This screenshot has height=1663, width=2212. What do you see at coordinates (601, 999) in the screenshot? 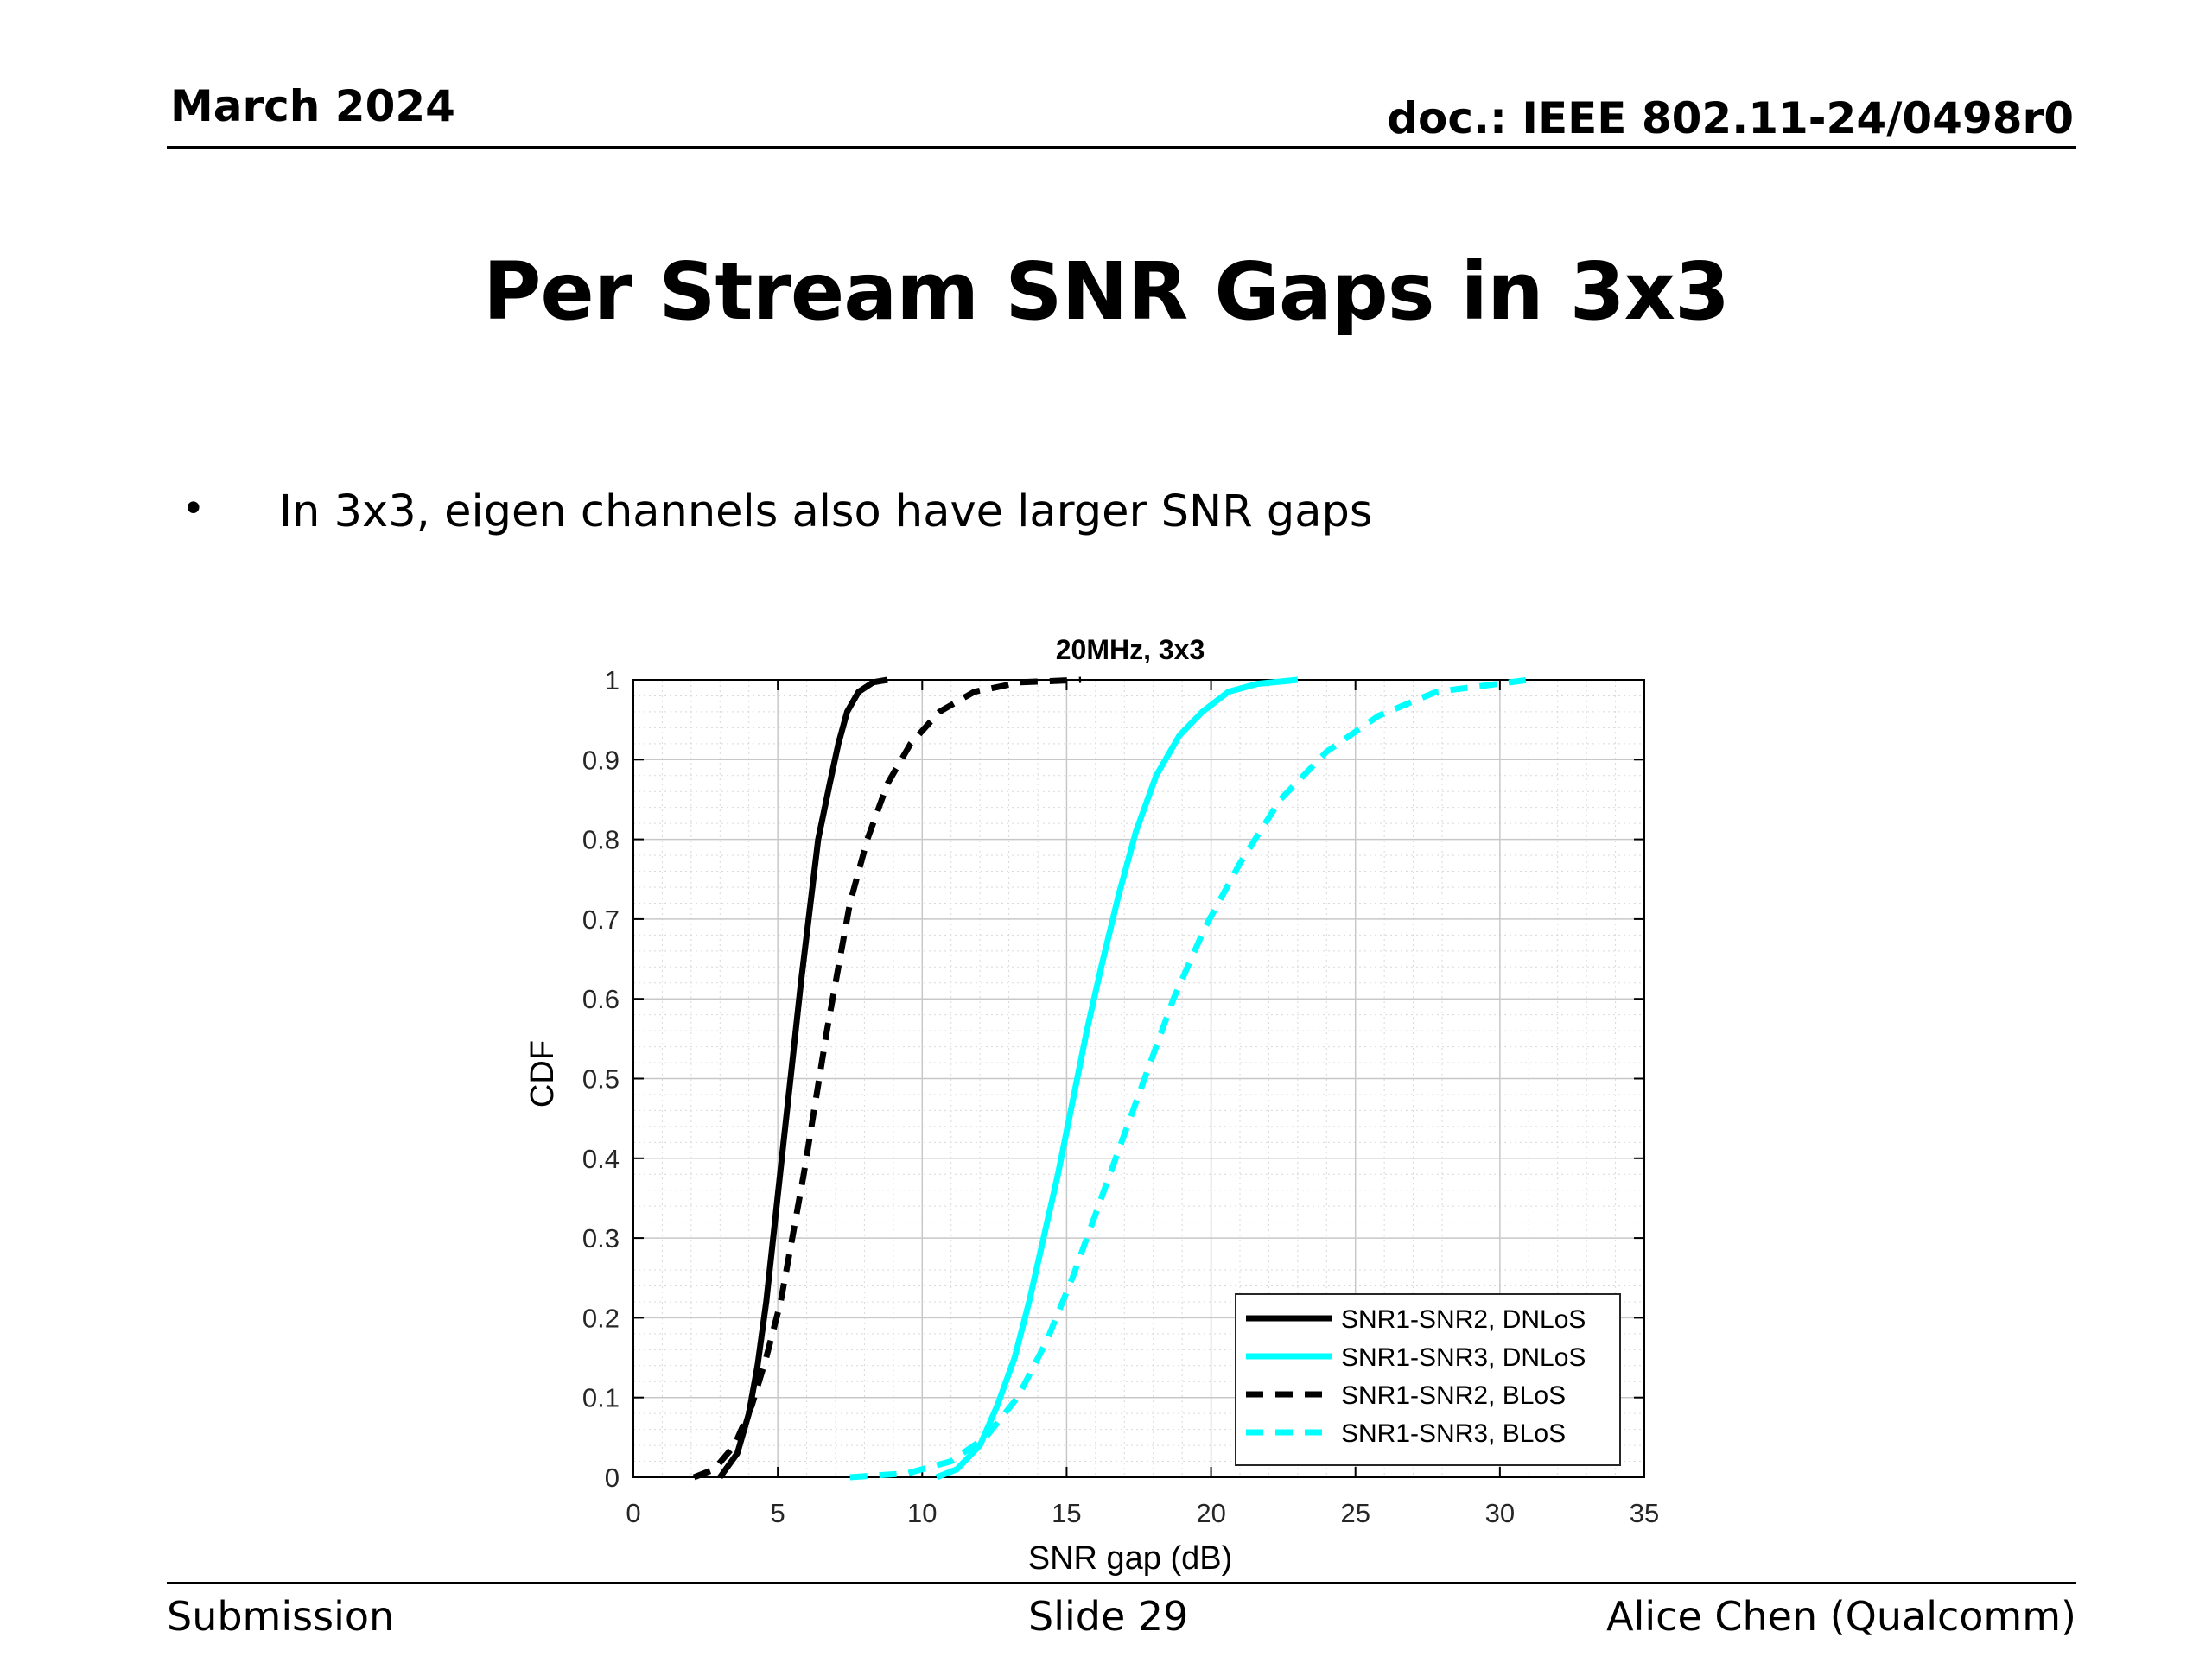
I see `y-tick-label: 0.6` at bounding box center [601, 999].